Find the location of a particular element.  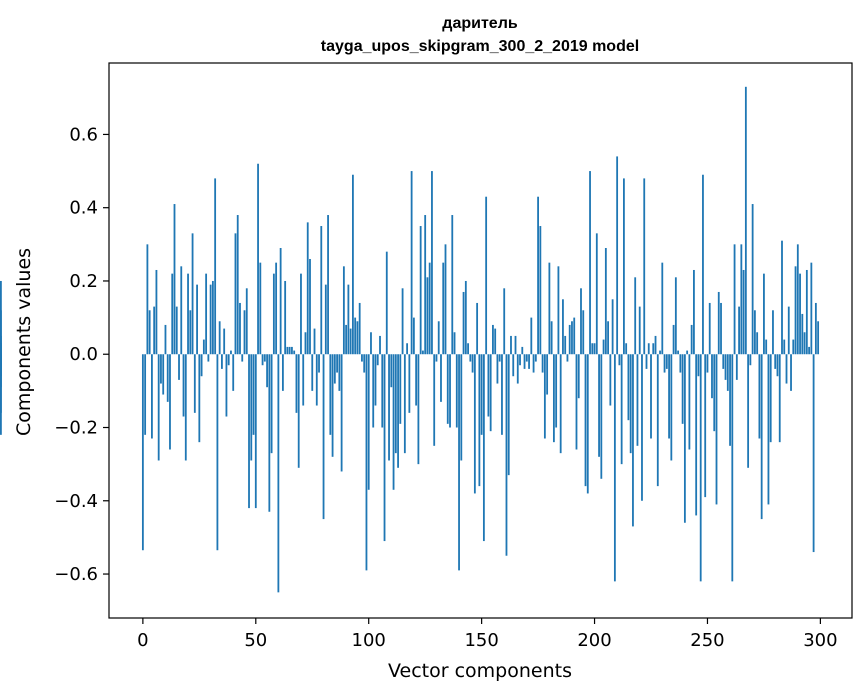

y-tick-label: −0.4 is located at coordinates (76, 501).